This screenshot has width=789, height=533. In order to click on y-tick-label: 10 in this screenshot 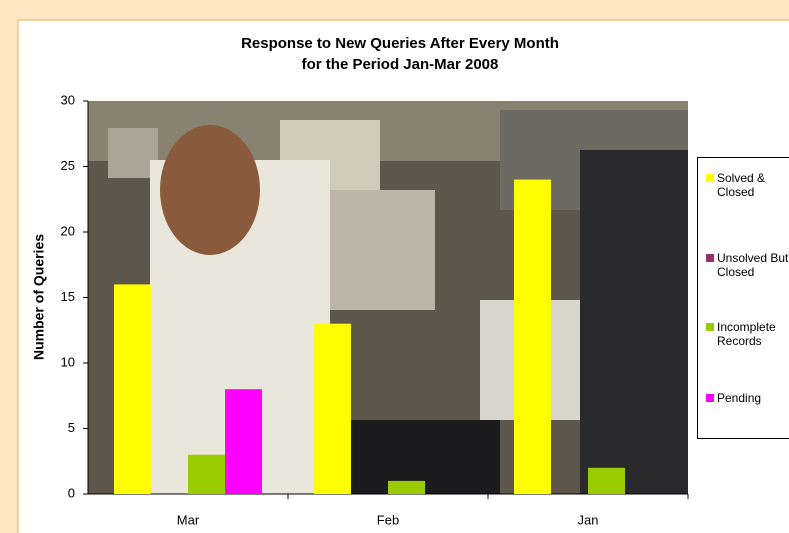, I will do `click(68, 361)`.